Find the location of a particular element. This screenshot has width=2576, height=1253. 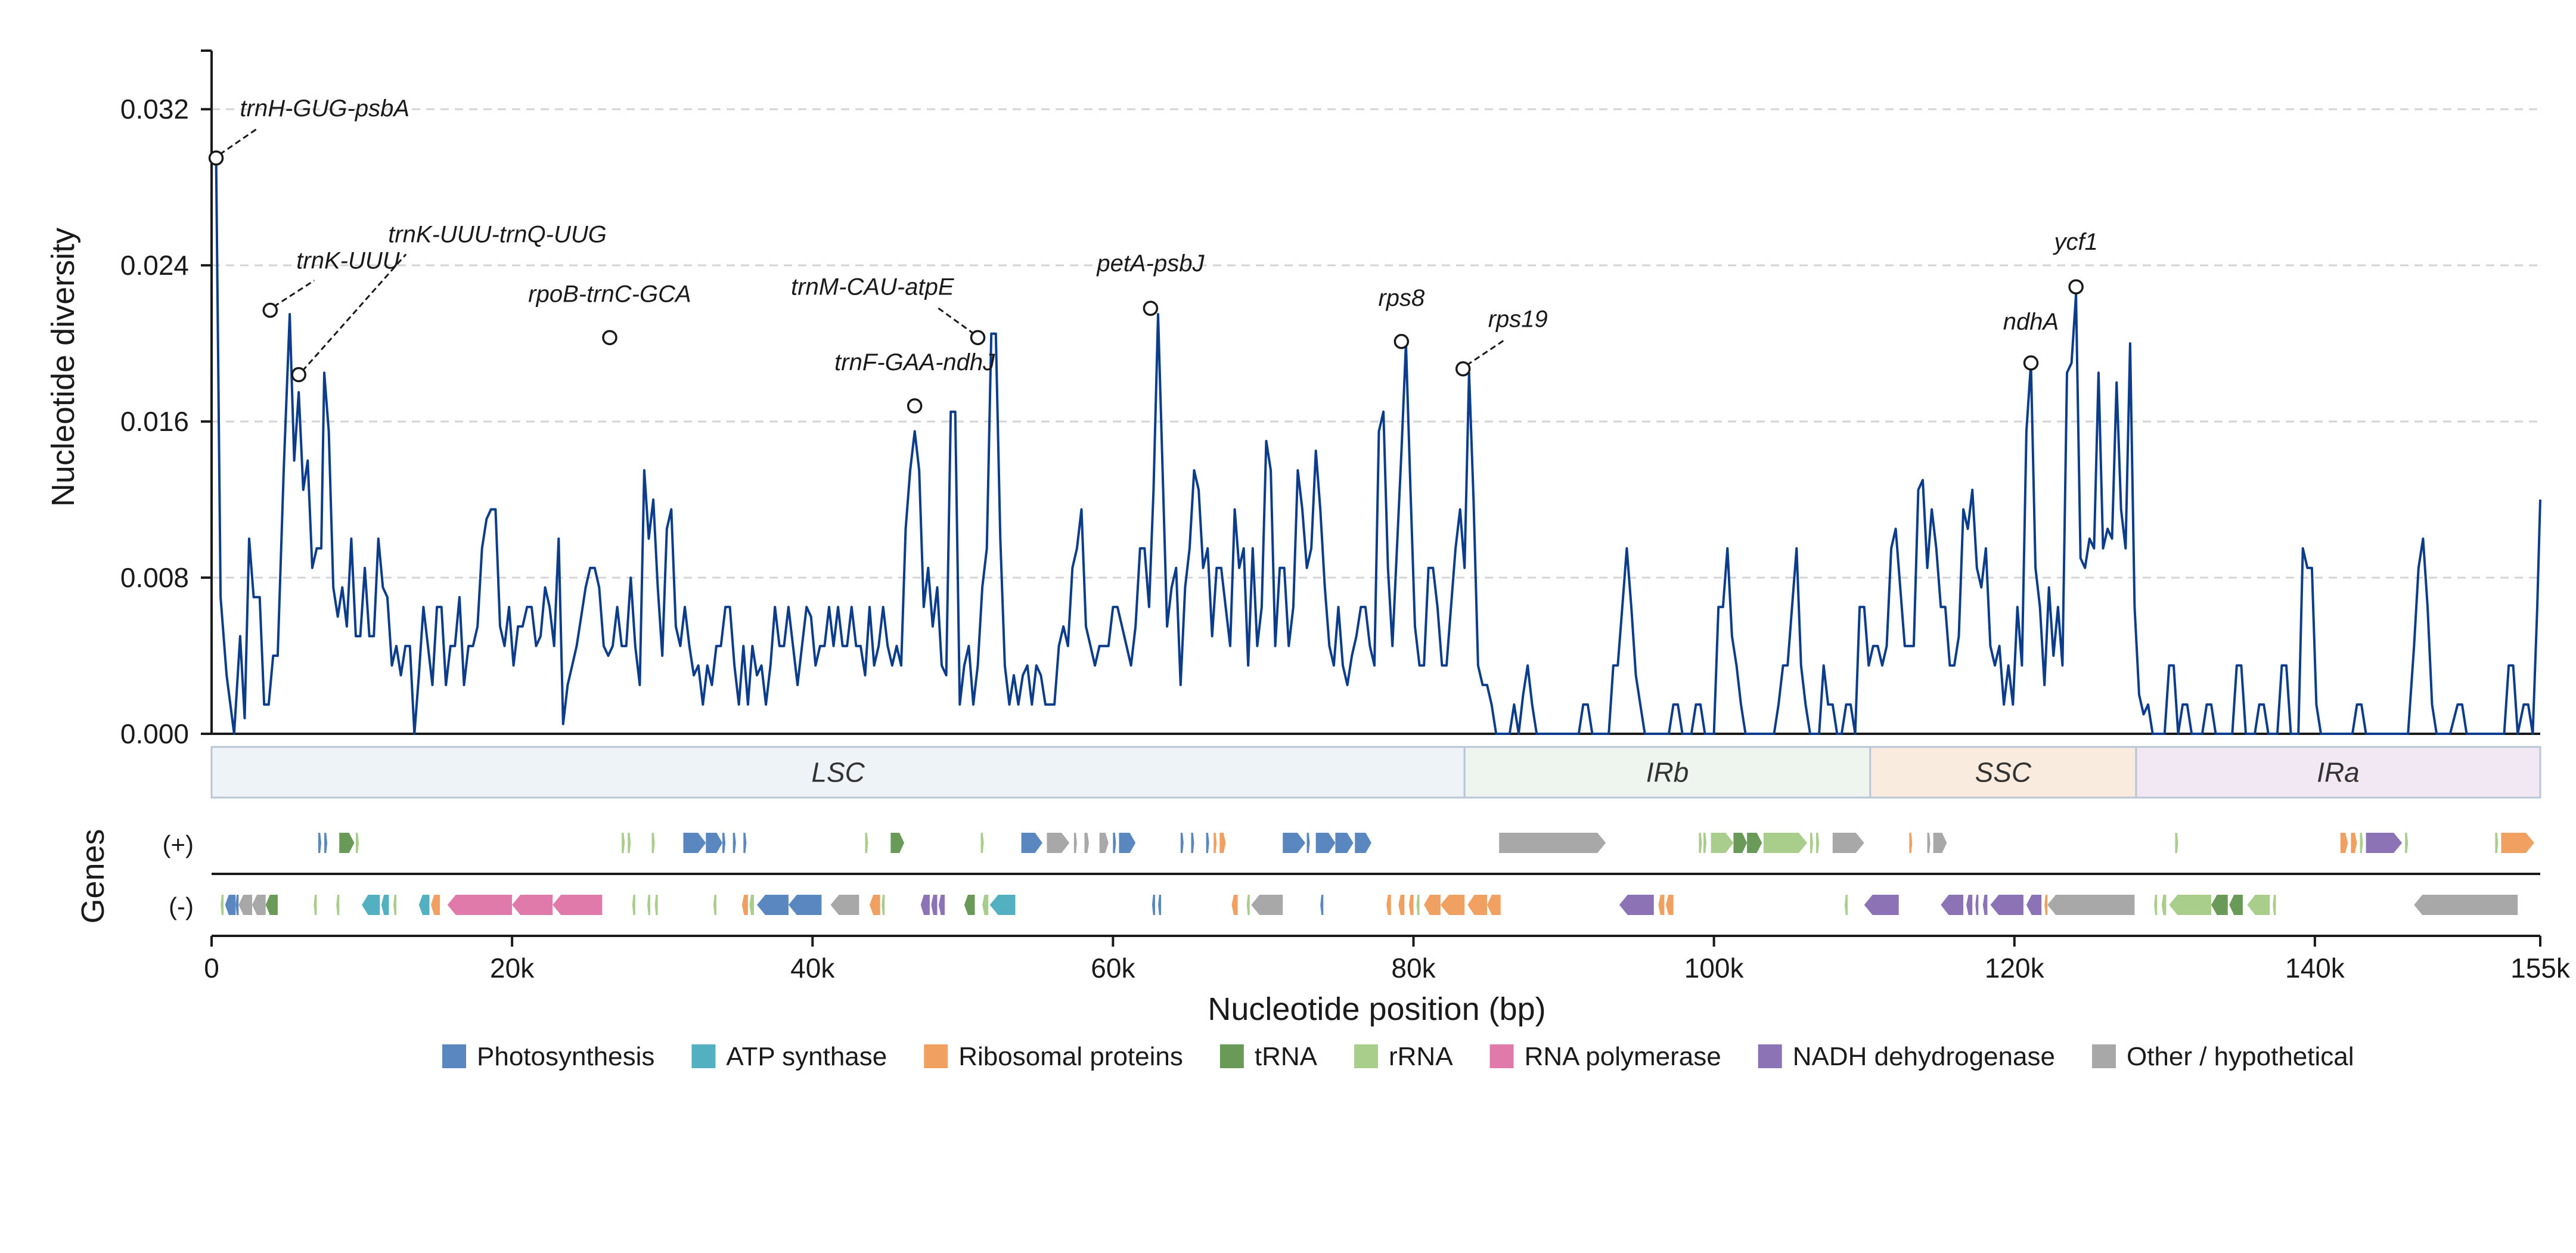

peak-label: rps8 is located at coordinates (1402, 298).